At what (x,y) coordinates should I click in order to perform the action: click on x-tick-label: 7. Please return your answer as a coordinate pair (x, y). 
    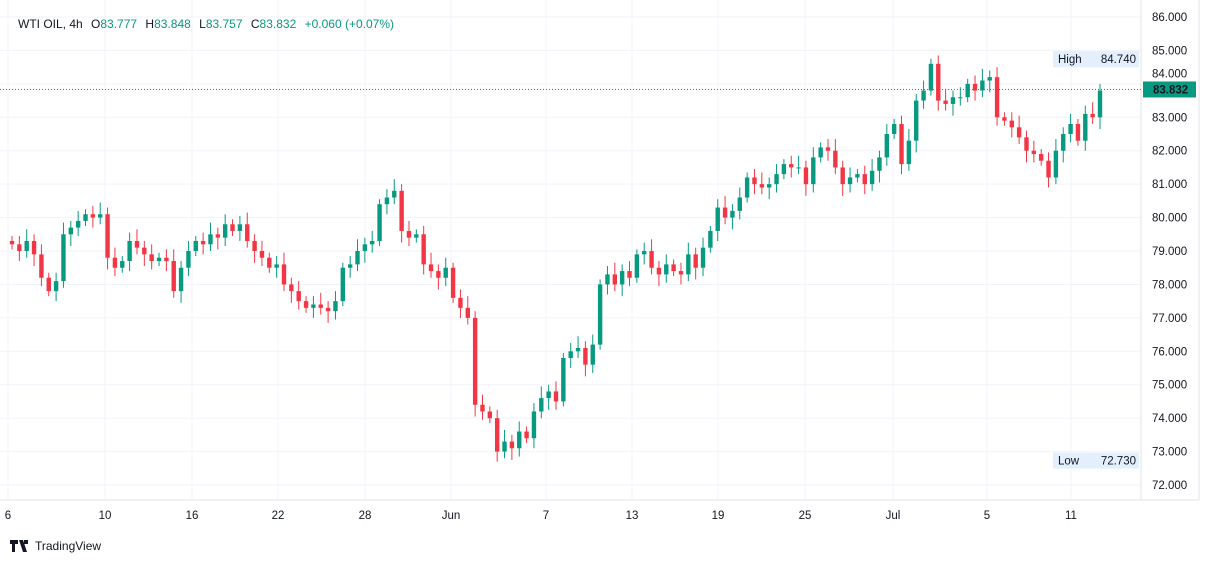
    Looking at the image, I should click on (546, 516).